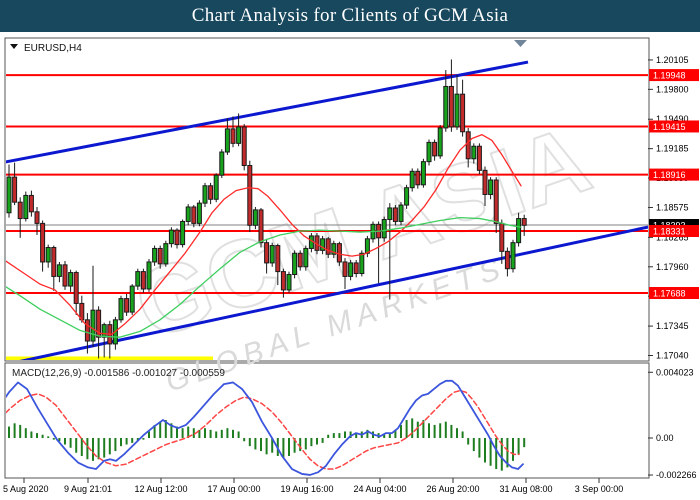  I want to click on price-tick-label: 1.20105, so click(672, 60).